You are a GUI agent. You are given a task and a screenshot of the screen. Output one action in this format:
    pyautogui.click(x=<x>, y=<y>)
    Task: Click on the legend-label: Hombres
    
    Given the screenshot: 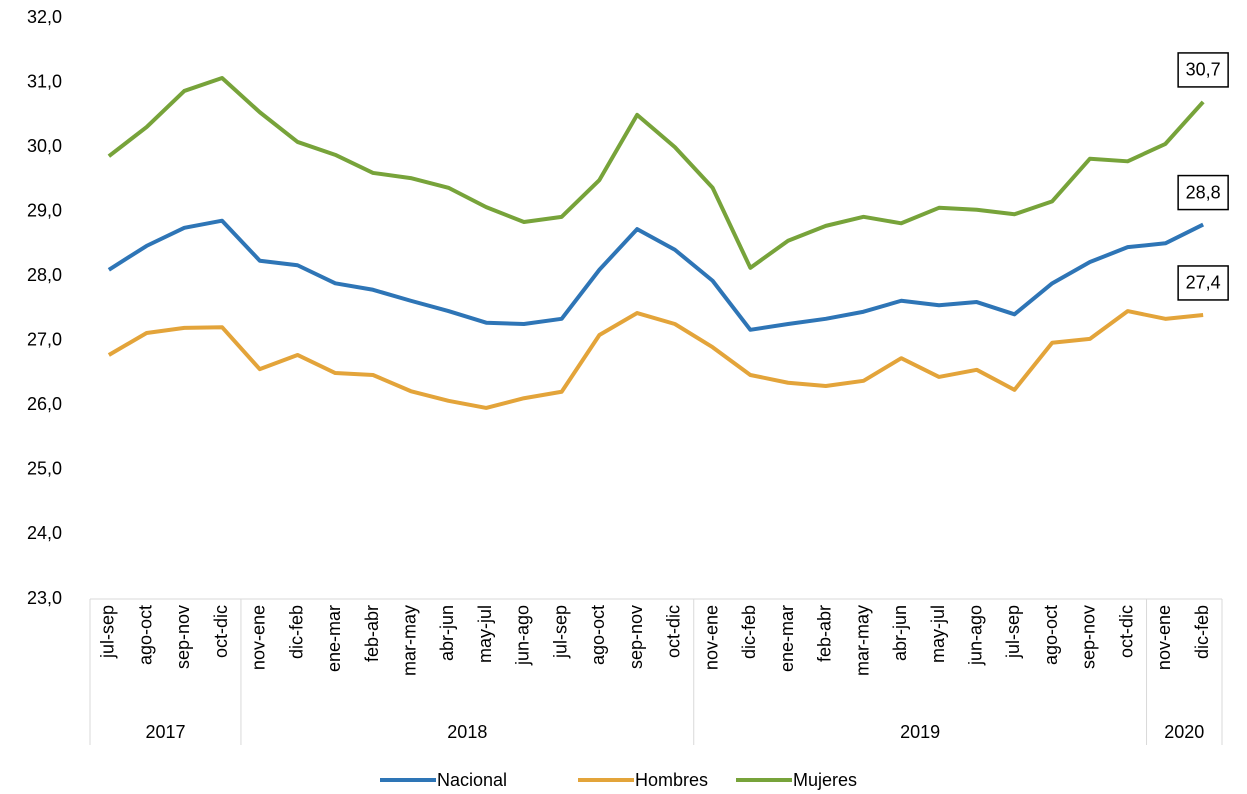 What is the action you would take?
    pyautogui.click(x=671, y=780)
    